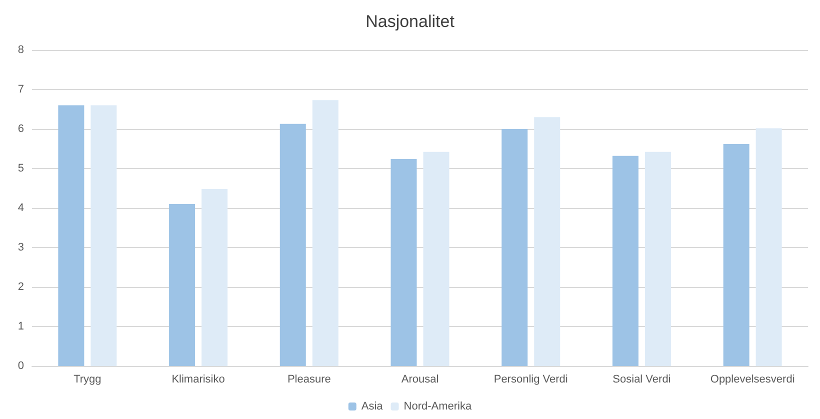 The image size is (820, 419). Describe the element at coordinates (21, 248) in the screenshot. I see `y-tick-label: 3` at that location.